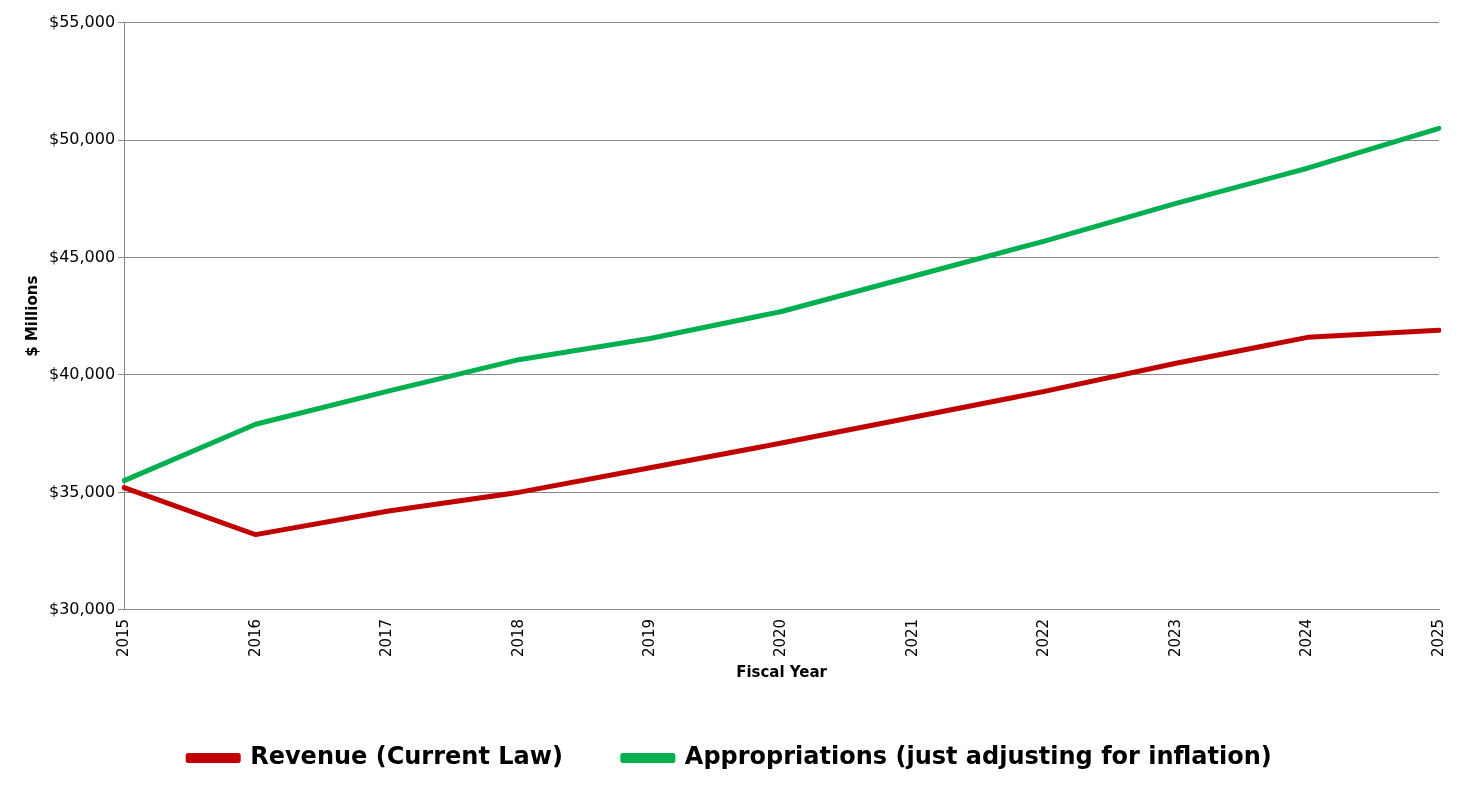  What do you see at coordinates (254, 638) in the screenshot?
I see `x-tick-label: 2016` at bounding box center [254, 638].